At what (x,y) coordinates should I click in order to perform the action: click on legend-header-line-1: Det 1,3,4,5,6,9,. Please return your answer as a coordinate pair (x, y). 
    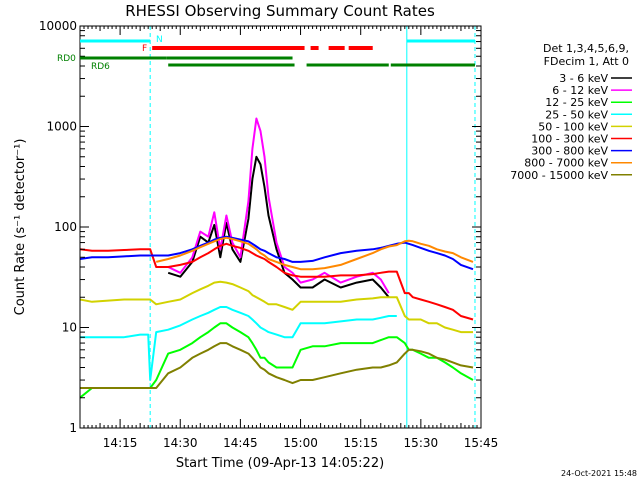
    Looking at the image, I should click on (586, 48).